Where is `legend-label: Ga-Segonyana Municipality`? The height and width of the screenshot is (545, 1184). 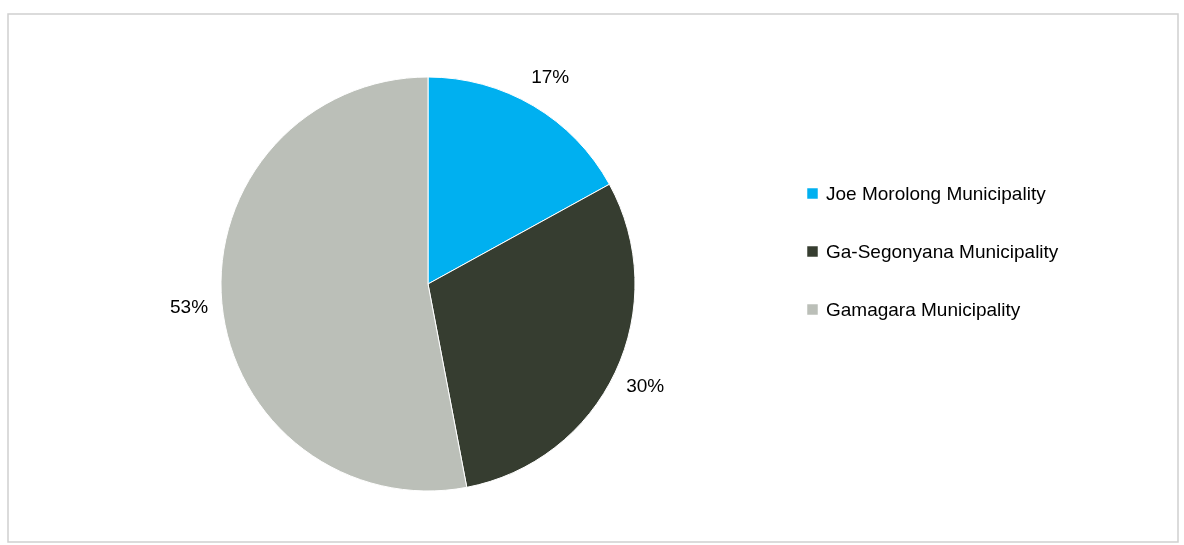
legend-label: Ga-Segonyana Municipality is located at coordinates (942, 251).